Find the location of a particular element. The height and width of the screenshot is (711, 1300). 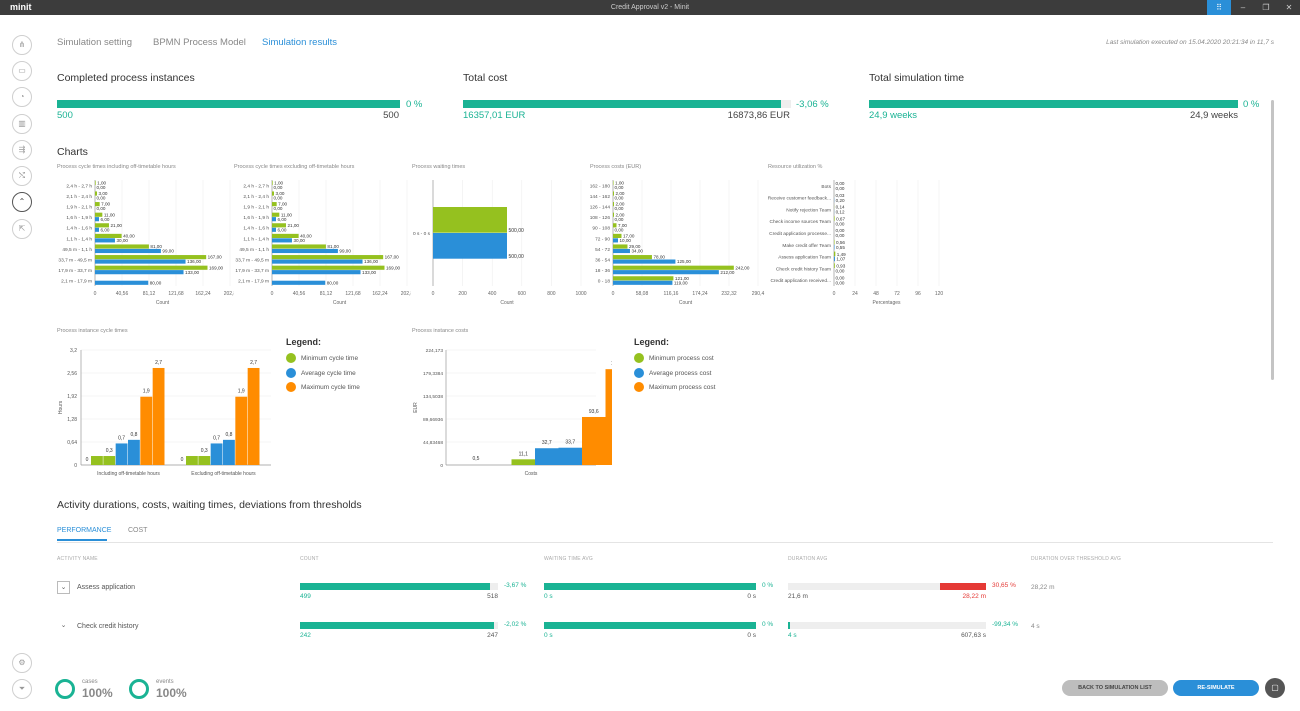

tick-label: 1000 is located at coordinates (580, 294).